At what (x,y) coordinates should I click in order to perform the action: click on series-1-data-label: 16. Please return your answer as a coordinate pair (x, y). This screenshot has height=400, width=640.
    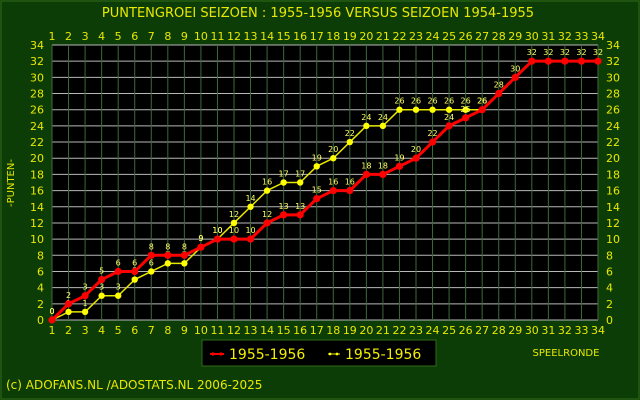
    Looking at the image, I should click on (333, 182).